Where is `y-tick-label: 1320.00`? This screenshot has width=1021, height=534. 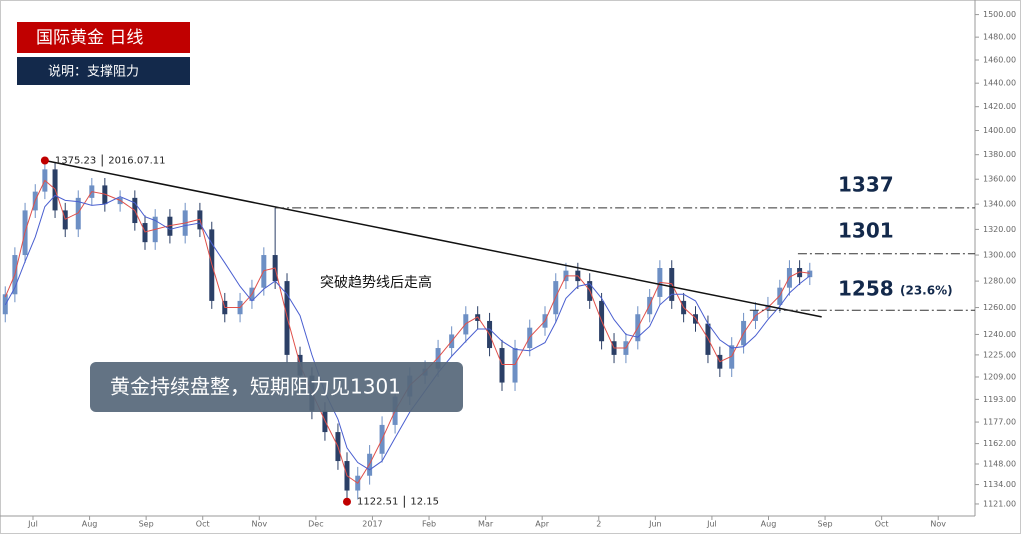
y-tick-label: 1320.00 is located at coordinates (999, 229).